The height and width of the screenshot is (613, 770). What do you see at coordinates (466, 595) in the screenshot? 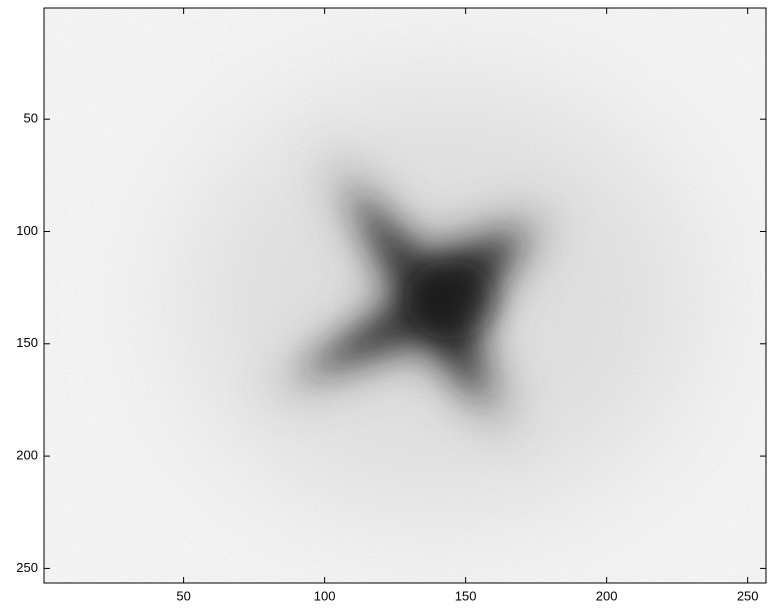
I see `x-tick-label: 150` at bounding box center [466, 595].